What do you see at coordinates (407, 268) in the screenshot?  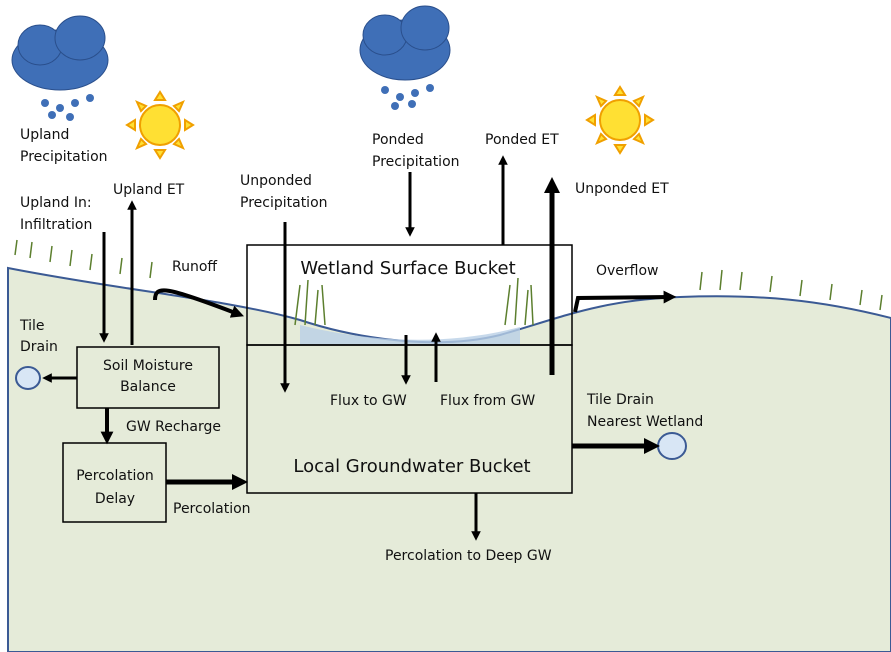 I see `label: Wetland Surface Bucket` at bounding box center [407, 268].